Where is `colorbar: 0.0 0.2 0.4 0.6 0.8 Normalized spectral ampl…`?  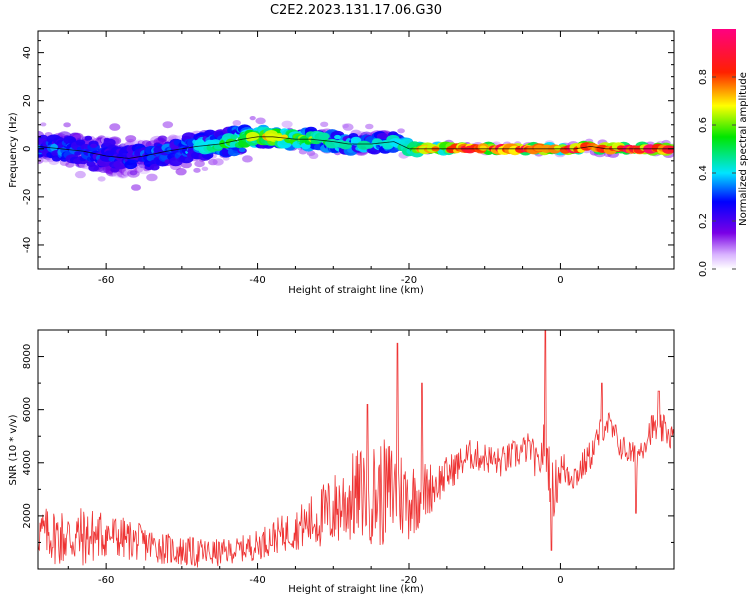
colorbar: 0.0 0.2 0.4 0.6 0.8 Normalized spectral ampl… is located at coordinates (723, 153).